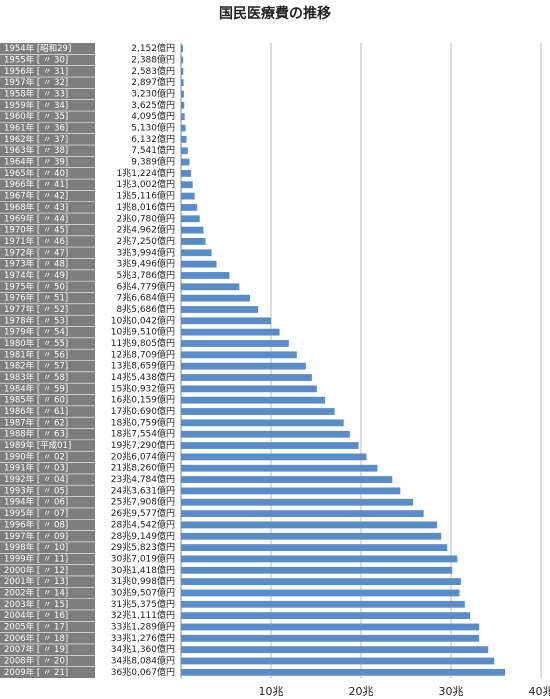  Describe the element at coordinates (153, 82) in the screenshot. I see `value-label: 2,897億円` at that location.